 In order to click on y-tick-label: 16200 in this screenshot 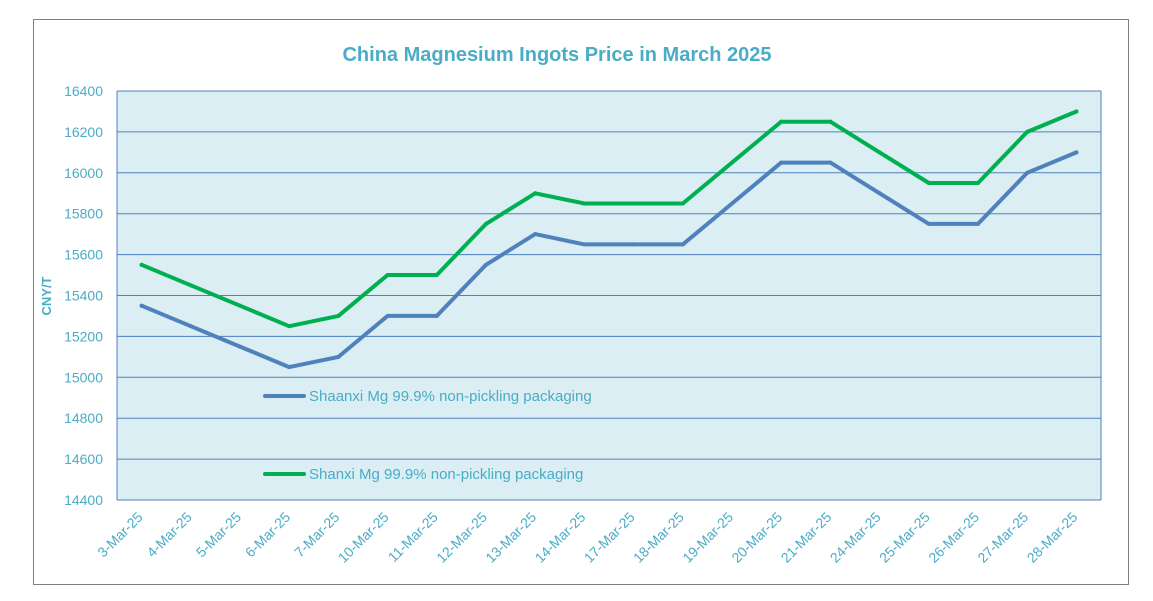, I will do `click(83, 132)`.